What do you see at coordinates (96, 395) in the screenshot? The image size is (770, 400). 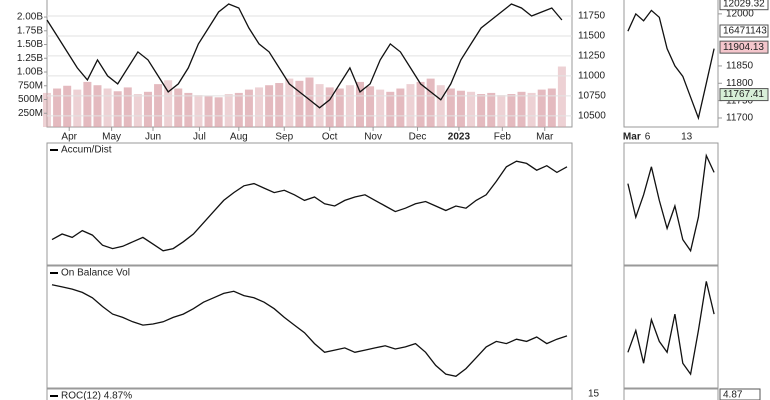 I see `panel-title: ROC(12) 4.87%` at bounding box center [96, 395].